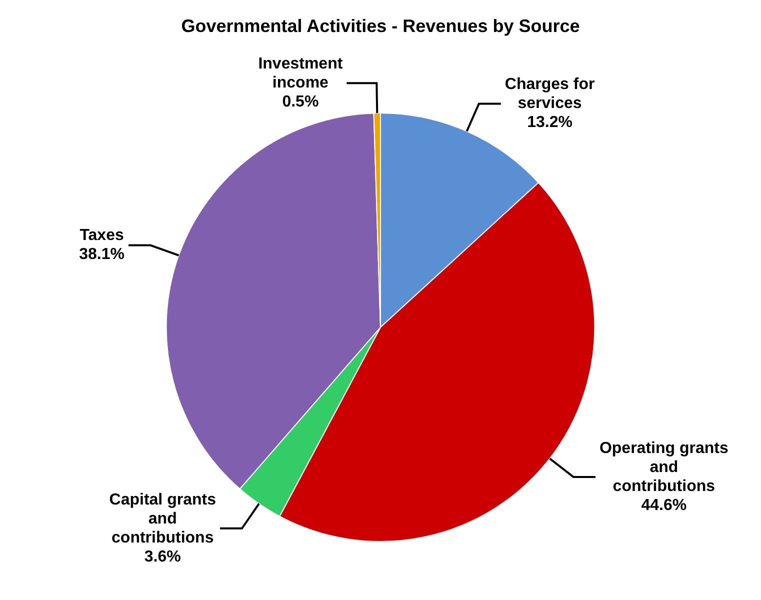  What do you see at coordinates (102, 235) in the screenshot?
I see `slice-label: Taxes` at bounding box center [102, 235].